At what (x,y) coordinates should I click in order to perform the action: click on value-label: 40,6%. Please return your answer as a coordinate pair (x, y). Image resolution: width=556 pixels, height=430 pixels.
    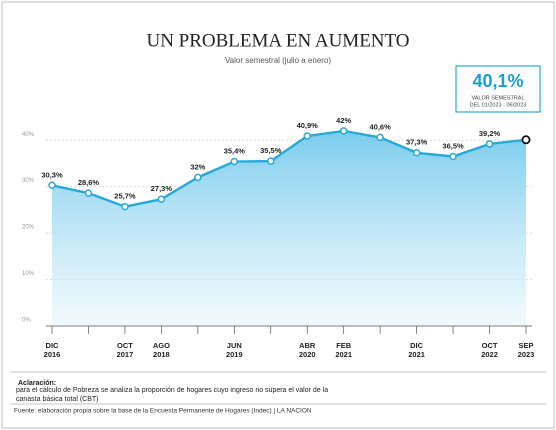
    Looking at the image, I should click on (381, 126).